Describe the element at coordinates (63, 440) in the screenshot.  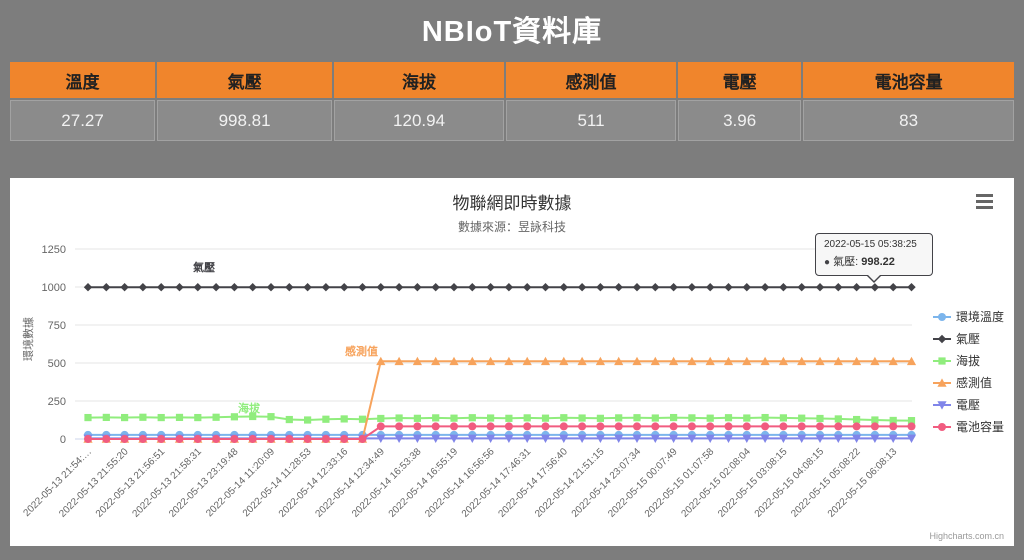
I see `svg-text: 0` at that location.